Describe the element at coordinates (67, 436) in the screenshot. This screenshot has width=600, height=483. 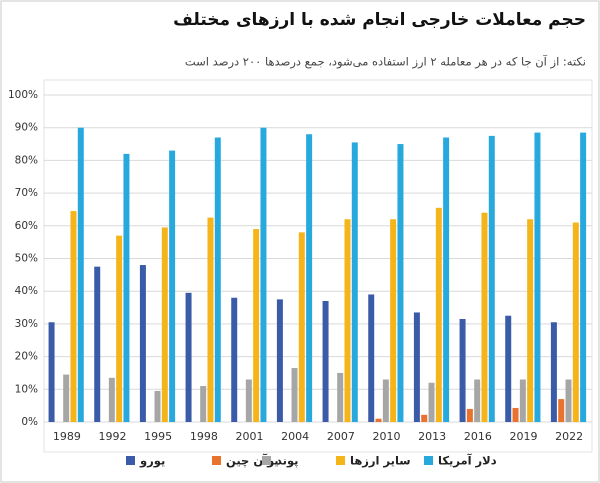
I see `x-tick-label: 1989` at that location.